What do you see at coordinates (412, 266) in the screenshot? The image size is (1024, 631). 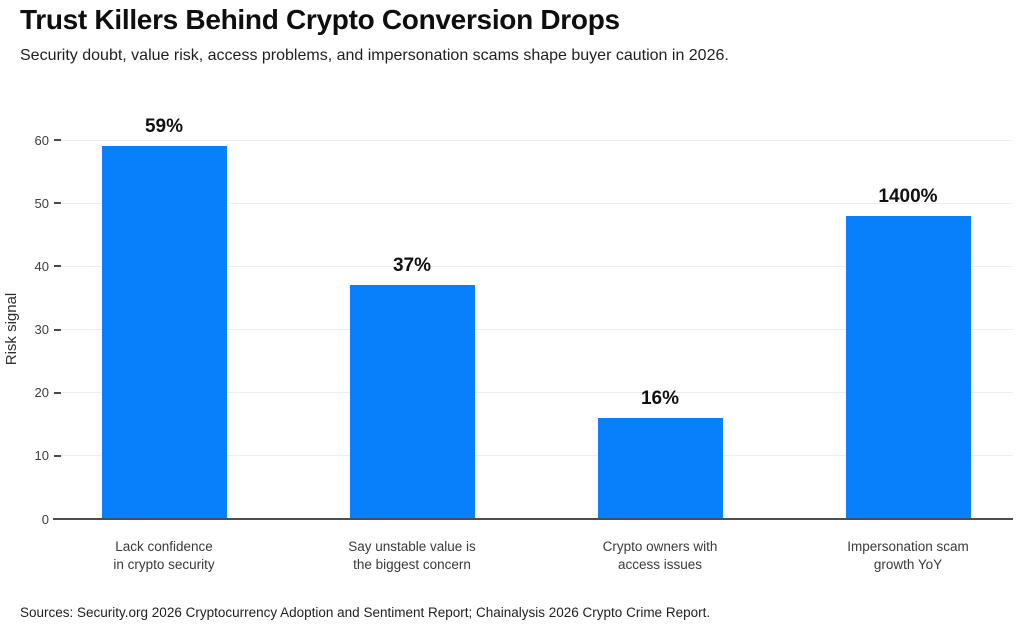 I see `bar-value-label: 37%` at bounding box center [412, 266].